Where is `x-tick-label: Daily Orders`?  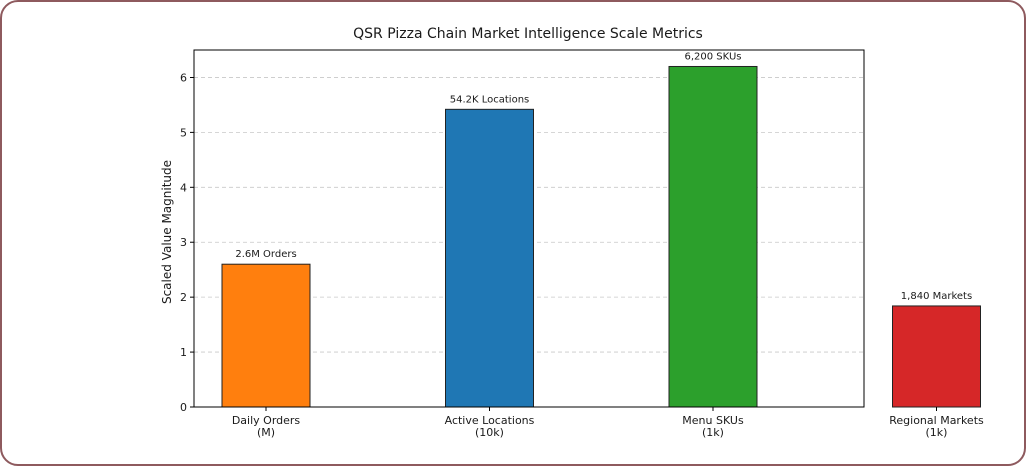 x-tick-label: Daily Orders is located at coordinates (266, 420).